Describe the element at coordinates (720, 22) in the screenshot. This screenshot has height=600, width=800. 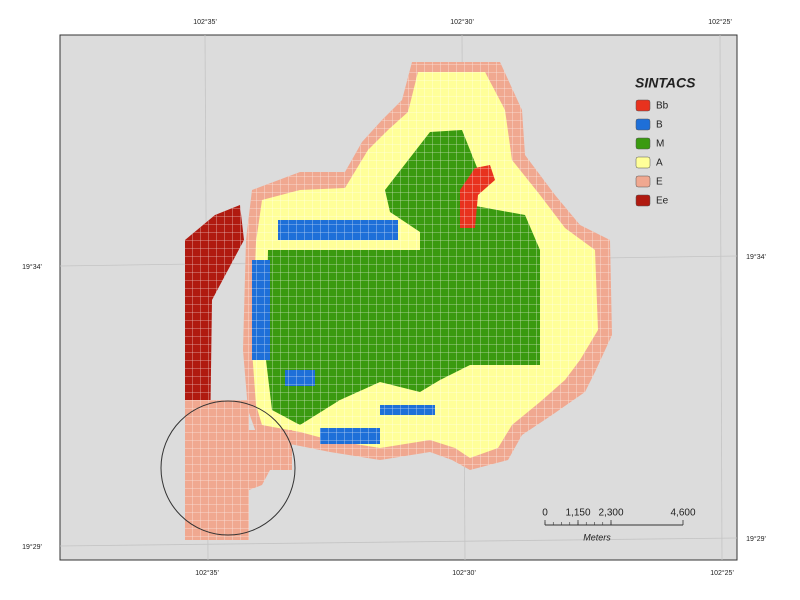
I see `coord-label-top: 102°25'` at that location.